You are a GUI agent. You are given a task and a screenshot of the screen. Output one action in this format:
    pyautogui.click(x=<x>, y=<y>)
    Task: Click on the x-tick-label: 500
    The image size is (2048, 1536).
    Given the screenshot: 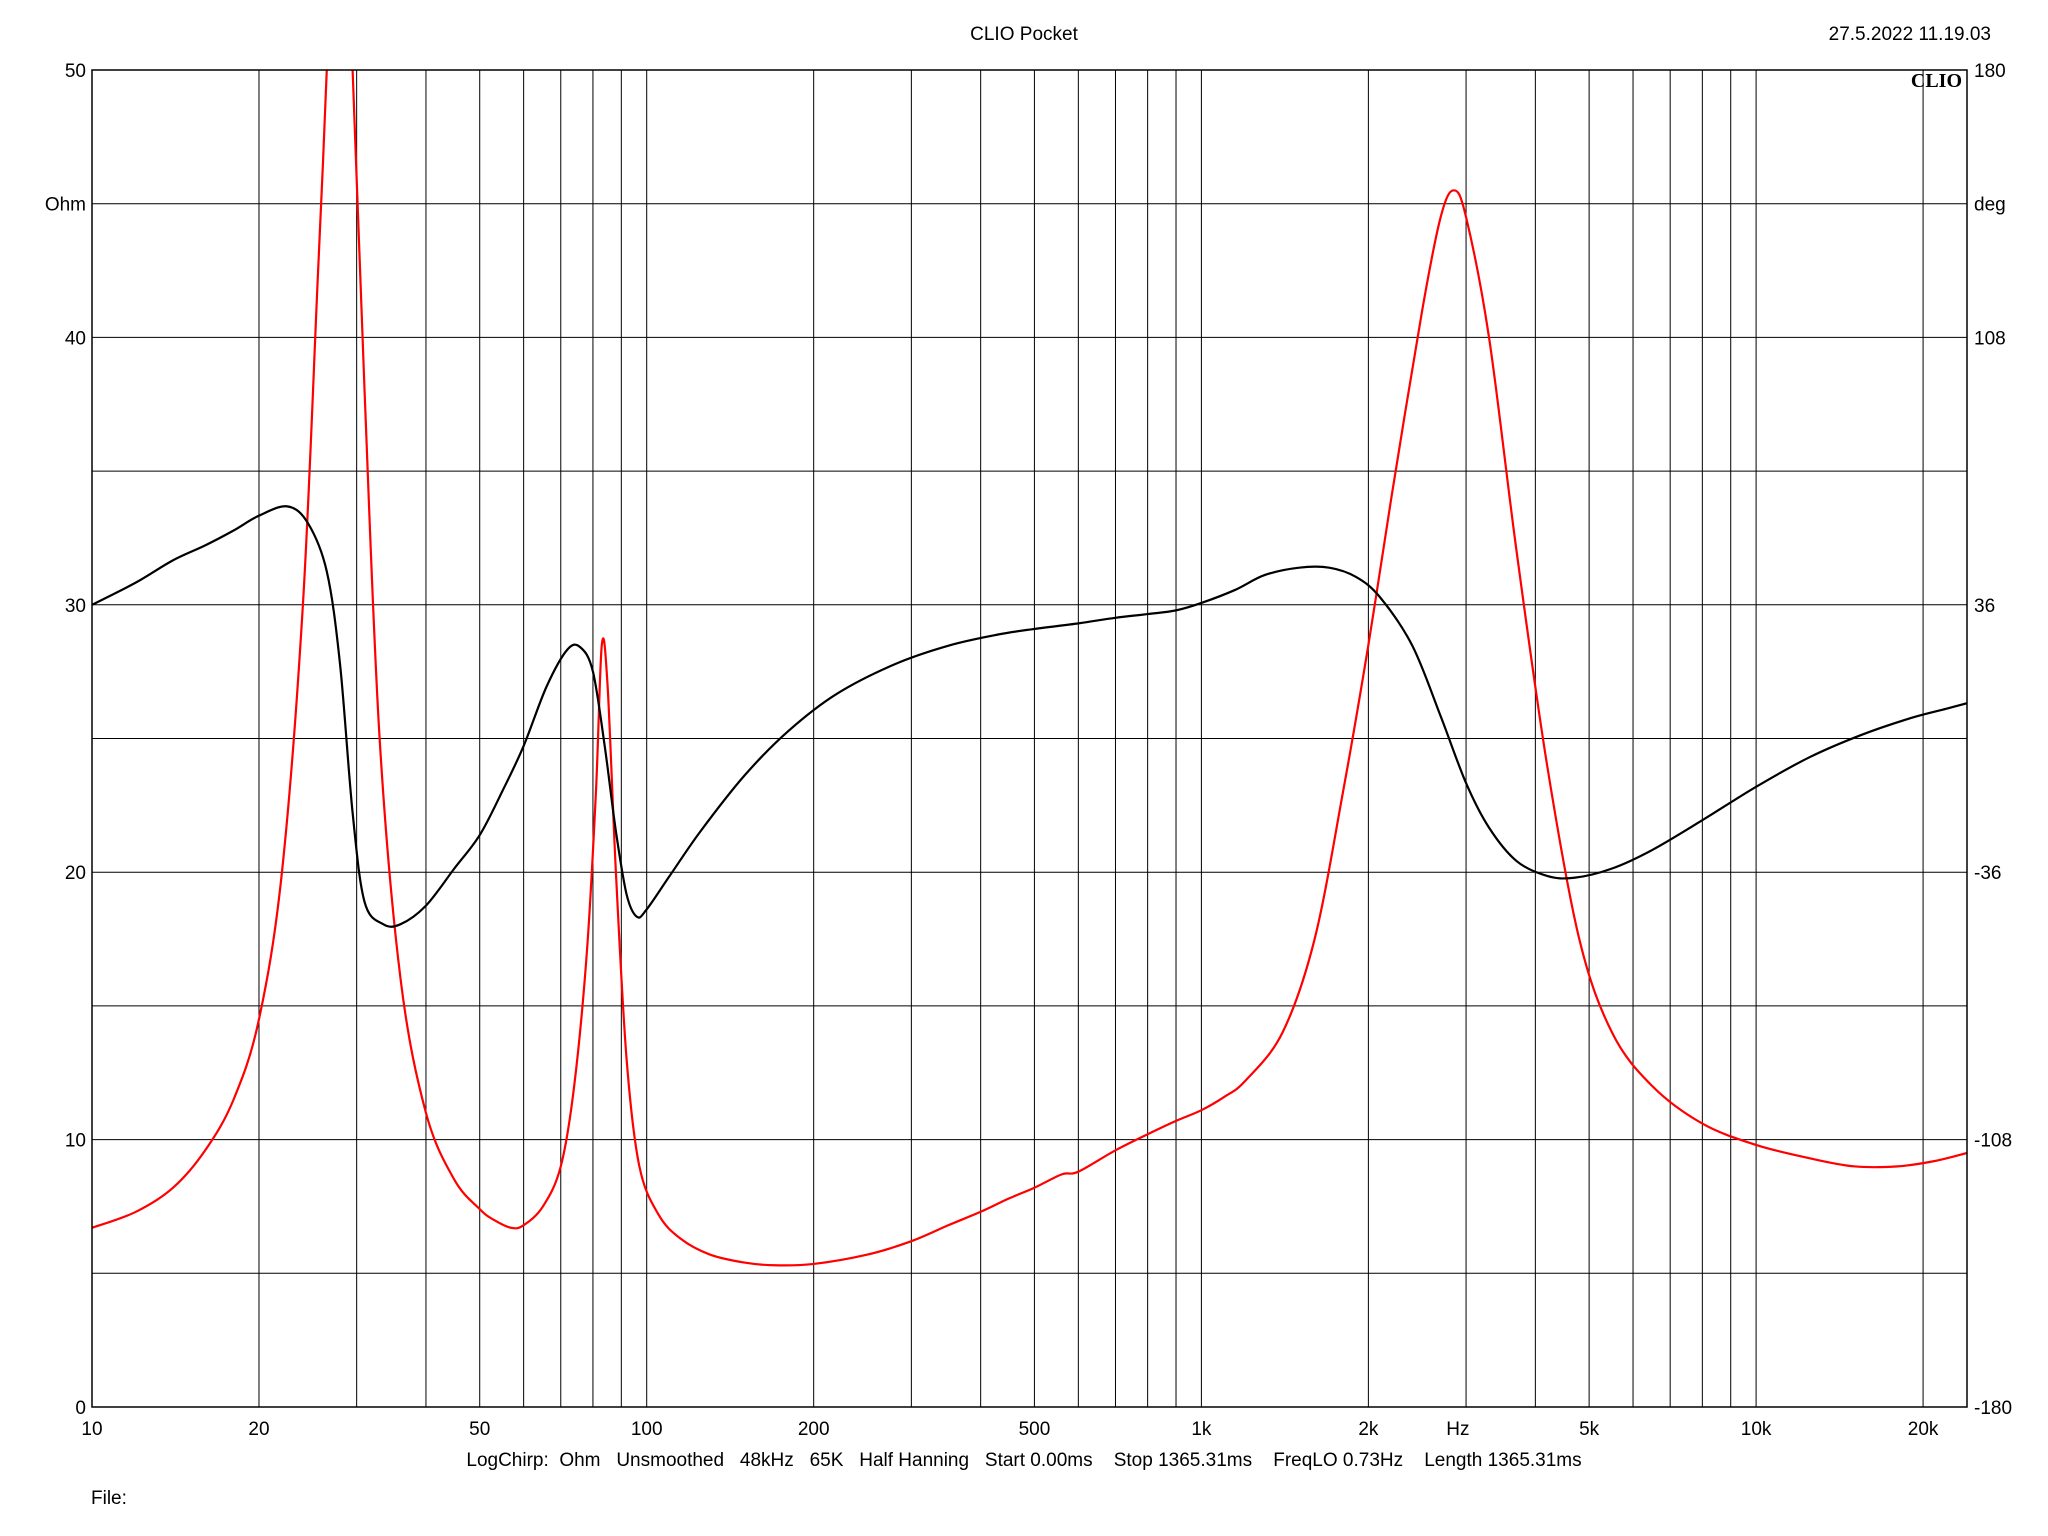 What is the action you would take?
    pyautogui.click(x=1035, y=1429)
    